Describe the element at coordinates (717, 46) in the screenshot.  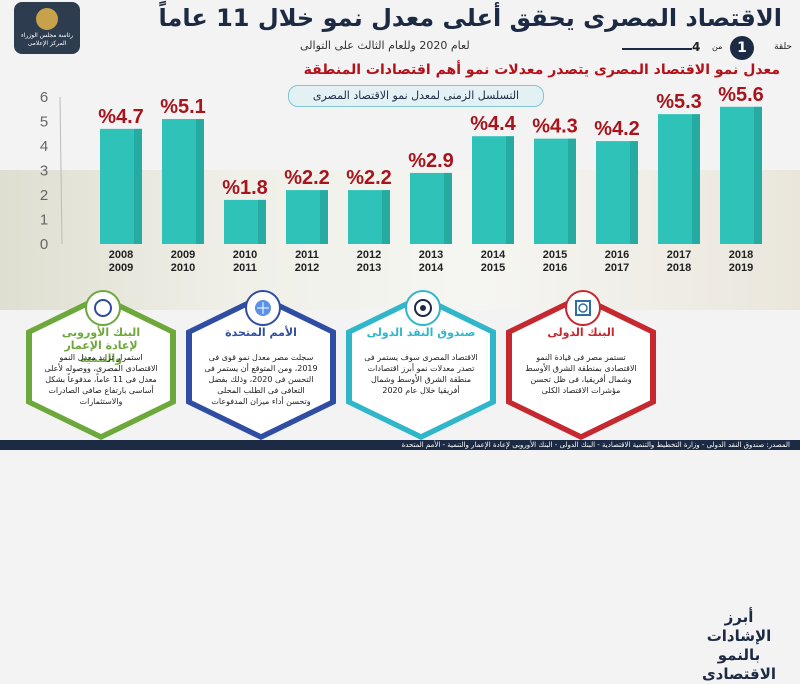
I see `episode-of-label: من` at that location.